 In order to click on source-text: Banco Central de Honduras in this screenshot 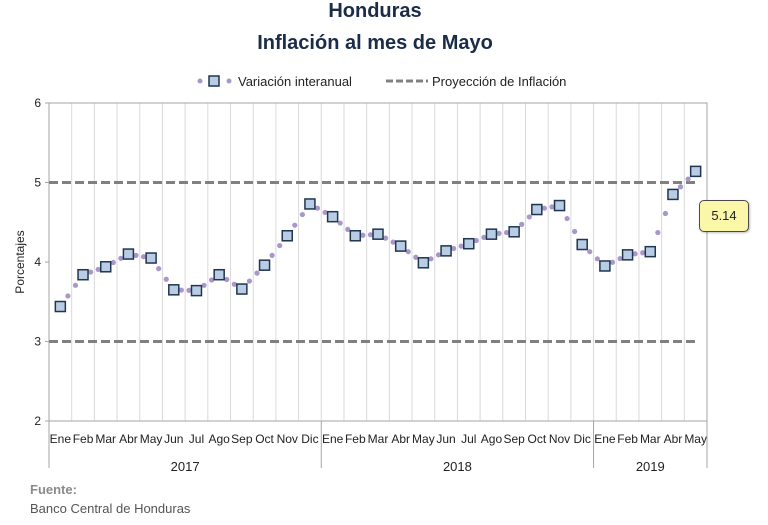, I will do `click(110, 508)`.